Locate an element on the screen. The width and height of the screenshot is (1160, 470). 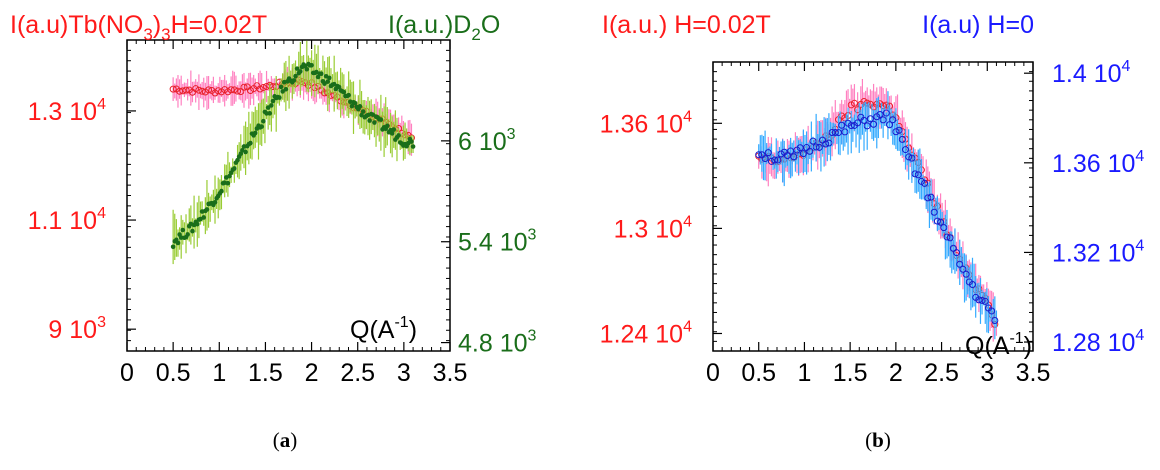
y-right-tick-label: 6 103 is located at coordinates (487, 141).